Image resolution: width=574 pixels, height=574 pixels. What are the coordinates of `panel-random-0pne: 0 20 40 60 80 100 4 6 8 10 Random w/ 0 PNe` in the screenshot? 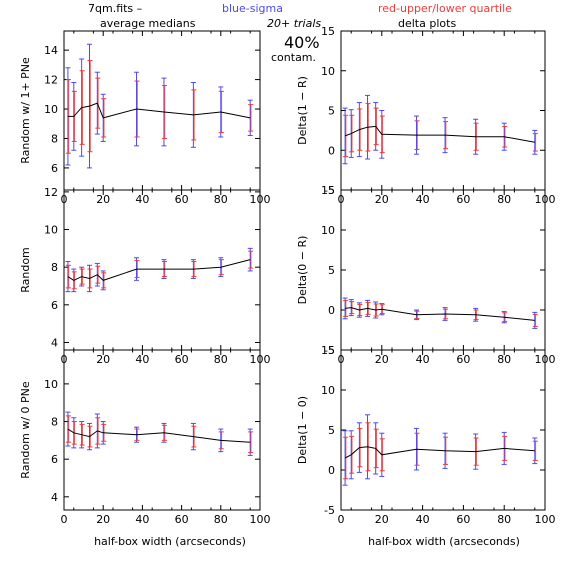 It's located at (145, 437).